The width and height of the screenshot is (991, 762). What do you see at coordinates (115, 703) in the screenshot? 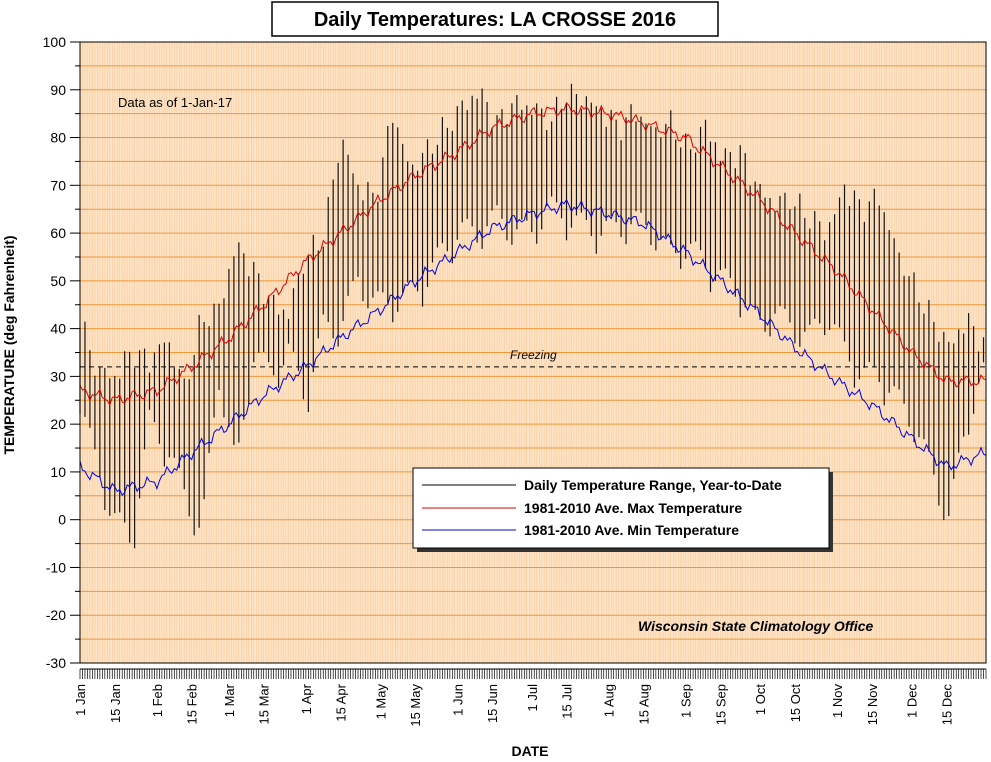
I see `x-tick-label: 15 Jan` at bounding box center [115, 703].